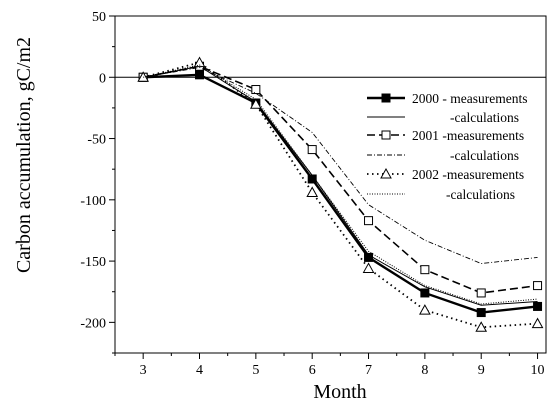 The image size is (552, 408). I want to click on y-tick-label: 50, so click(99, 17).